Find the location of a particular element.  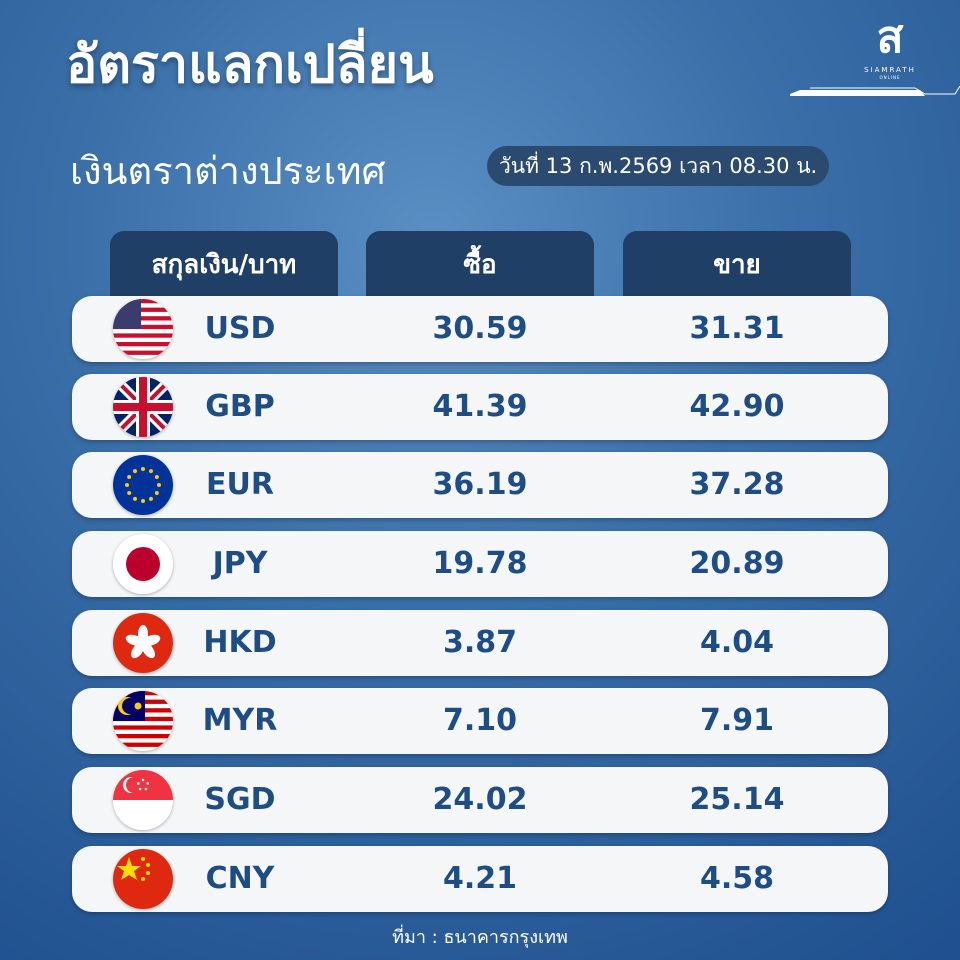

rate-row-sgd: SGD 24.02 25.14 is located at coordinates (480, 800).